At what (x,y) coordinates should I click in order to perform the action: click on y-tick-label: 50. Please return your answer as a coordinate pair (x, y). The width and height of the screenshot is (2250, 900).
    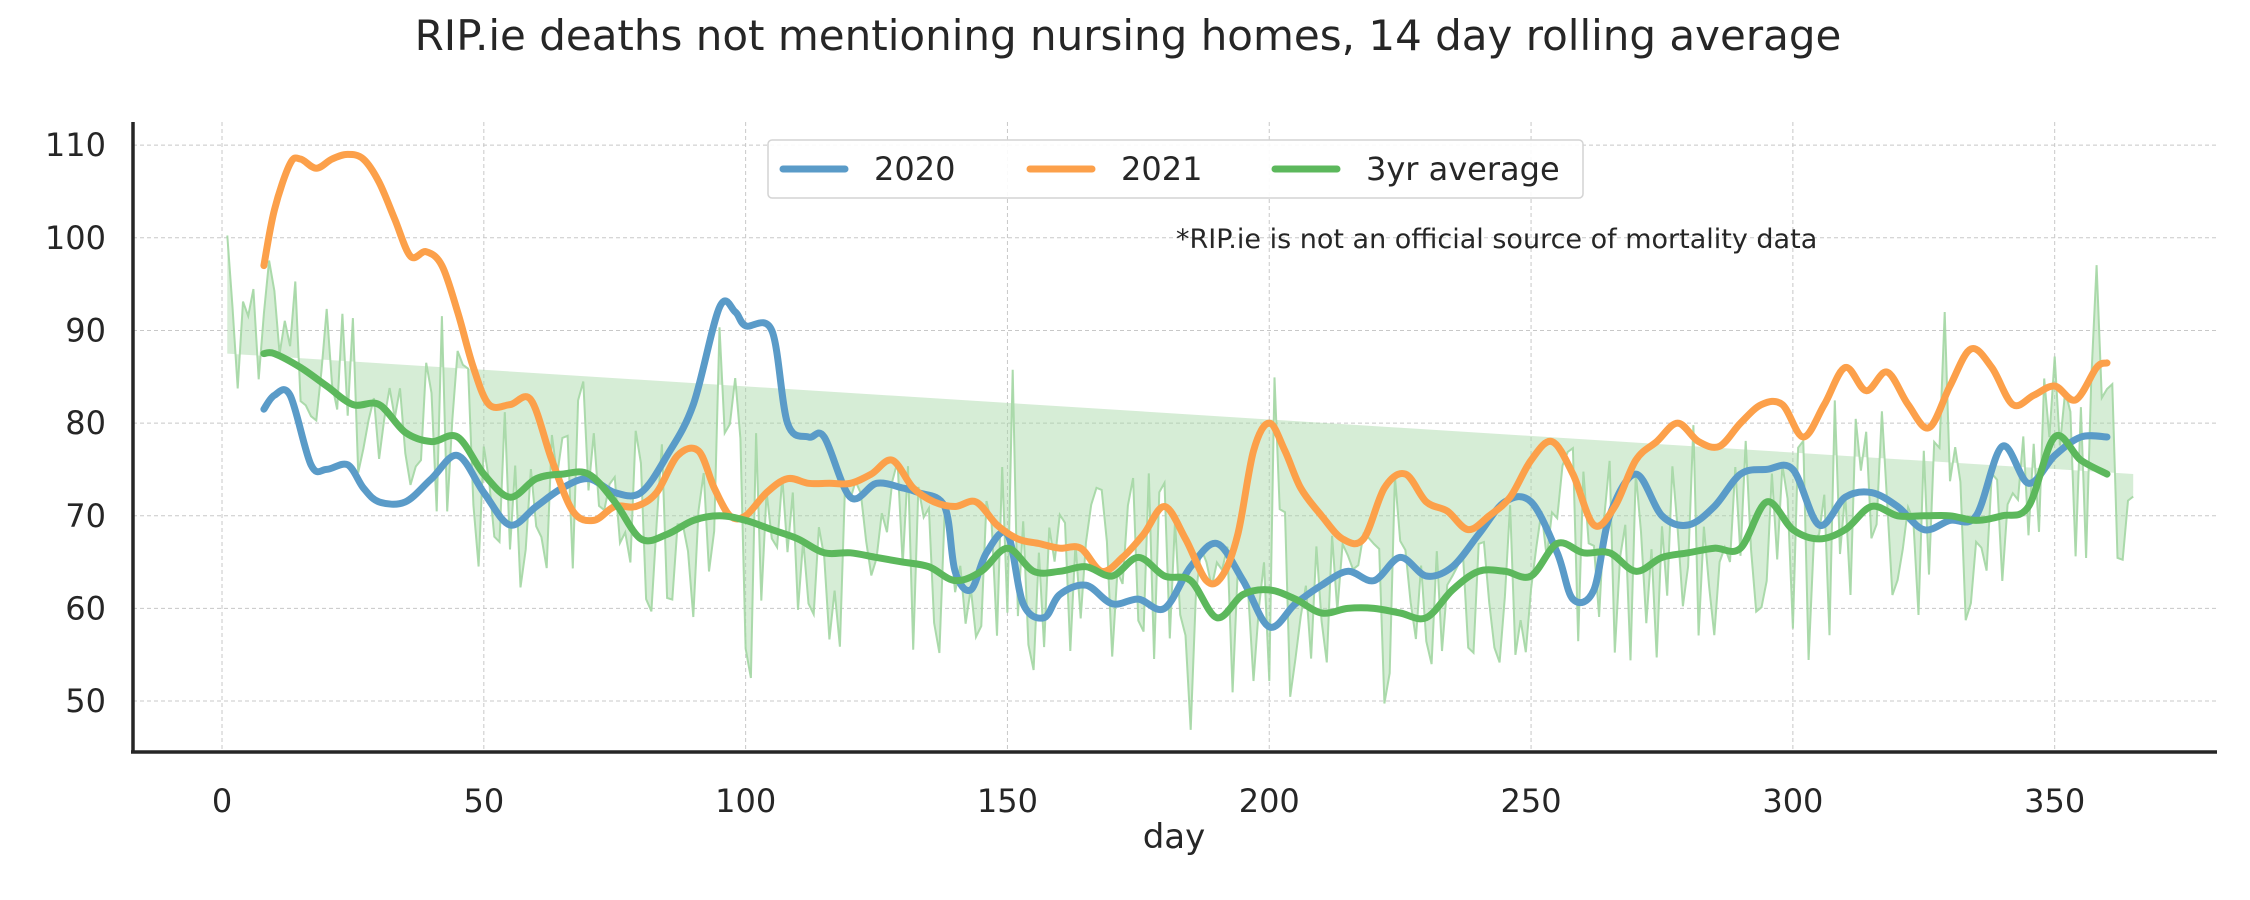
    Looking at the image, I should click on (85, 701).